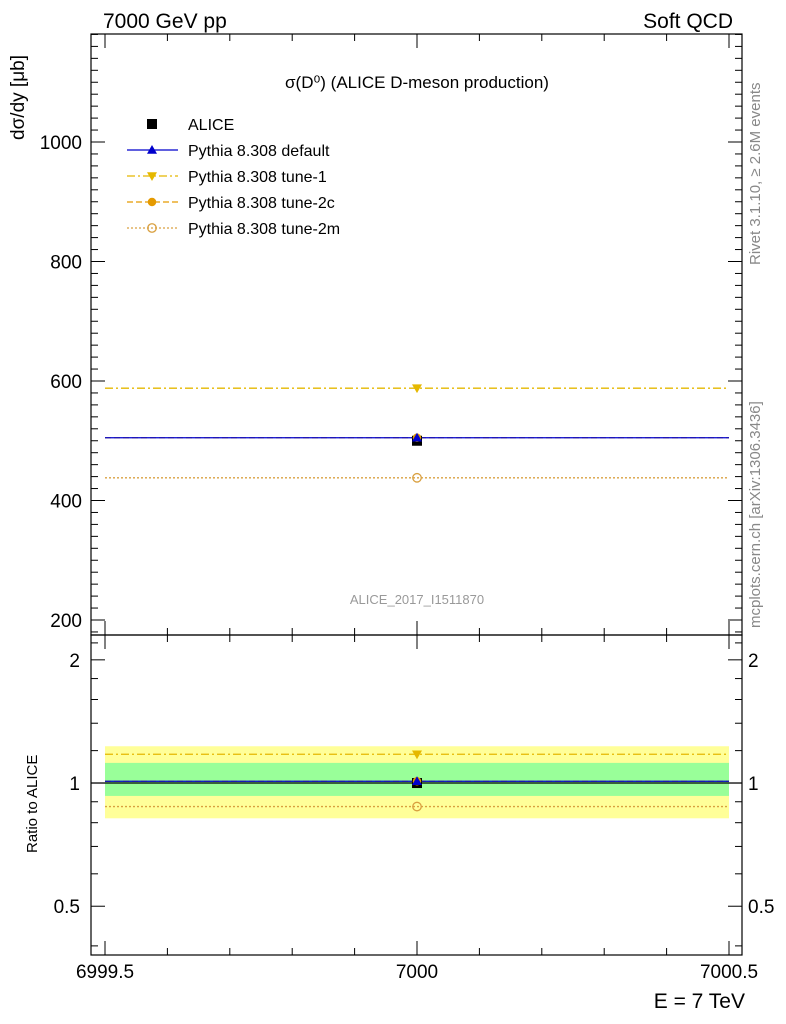  What do you see at coordinates (18, 97) in the screenshot?
I see `main-y-axis-label: dσ/dy [μb]` at bounding box center [18, 97].